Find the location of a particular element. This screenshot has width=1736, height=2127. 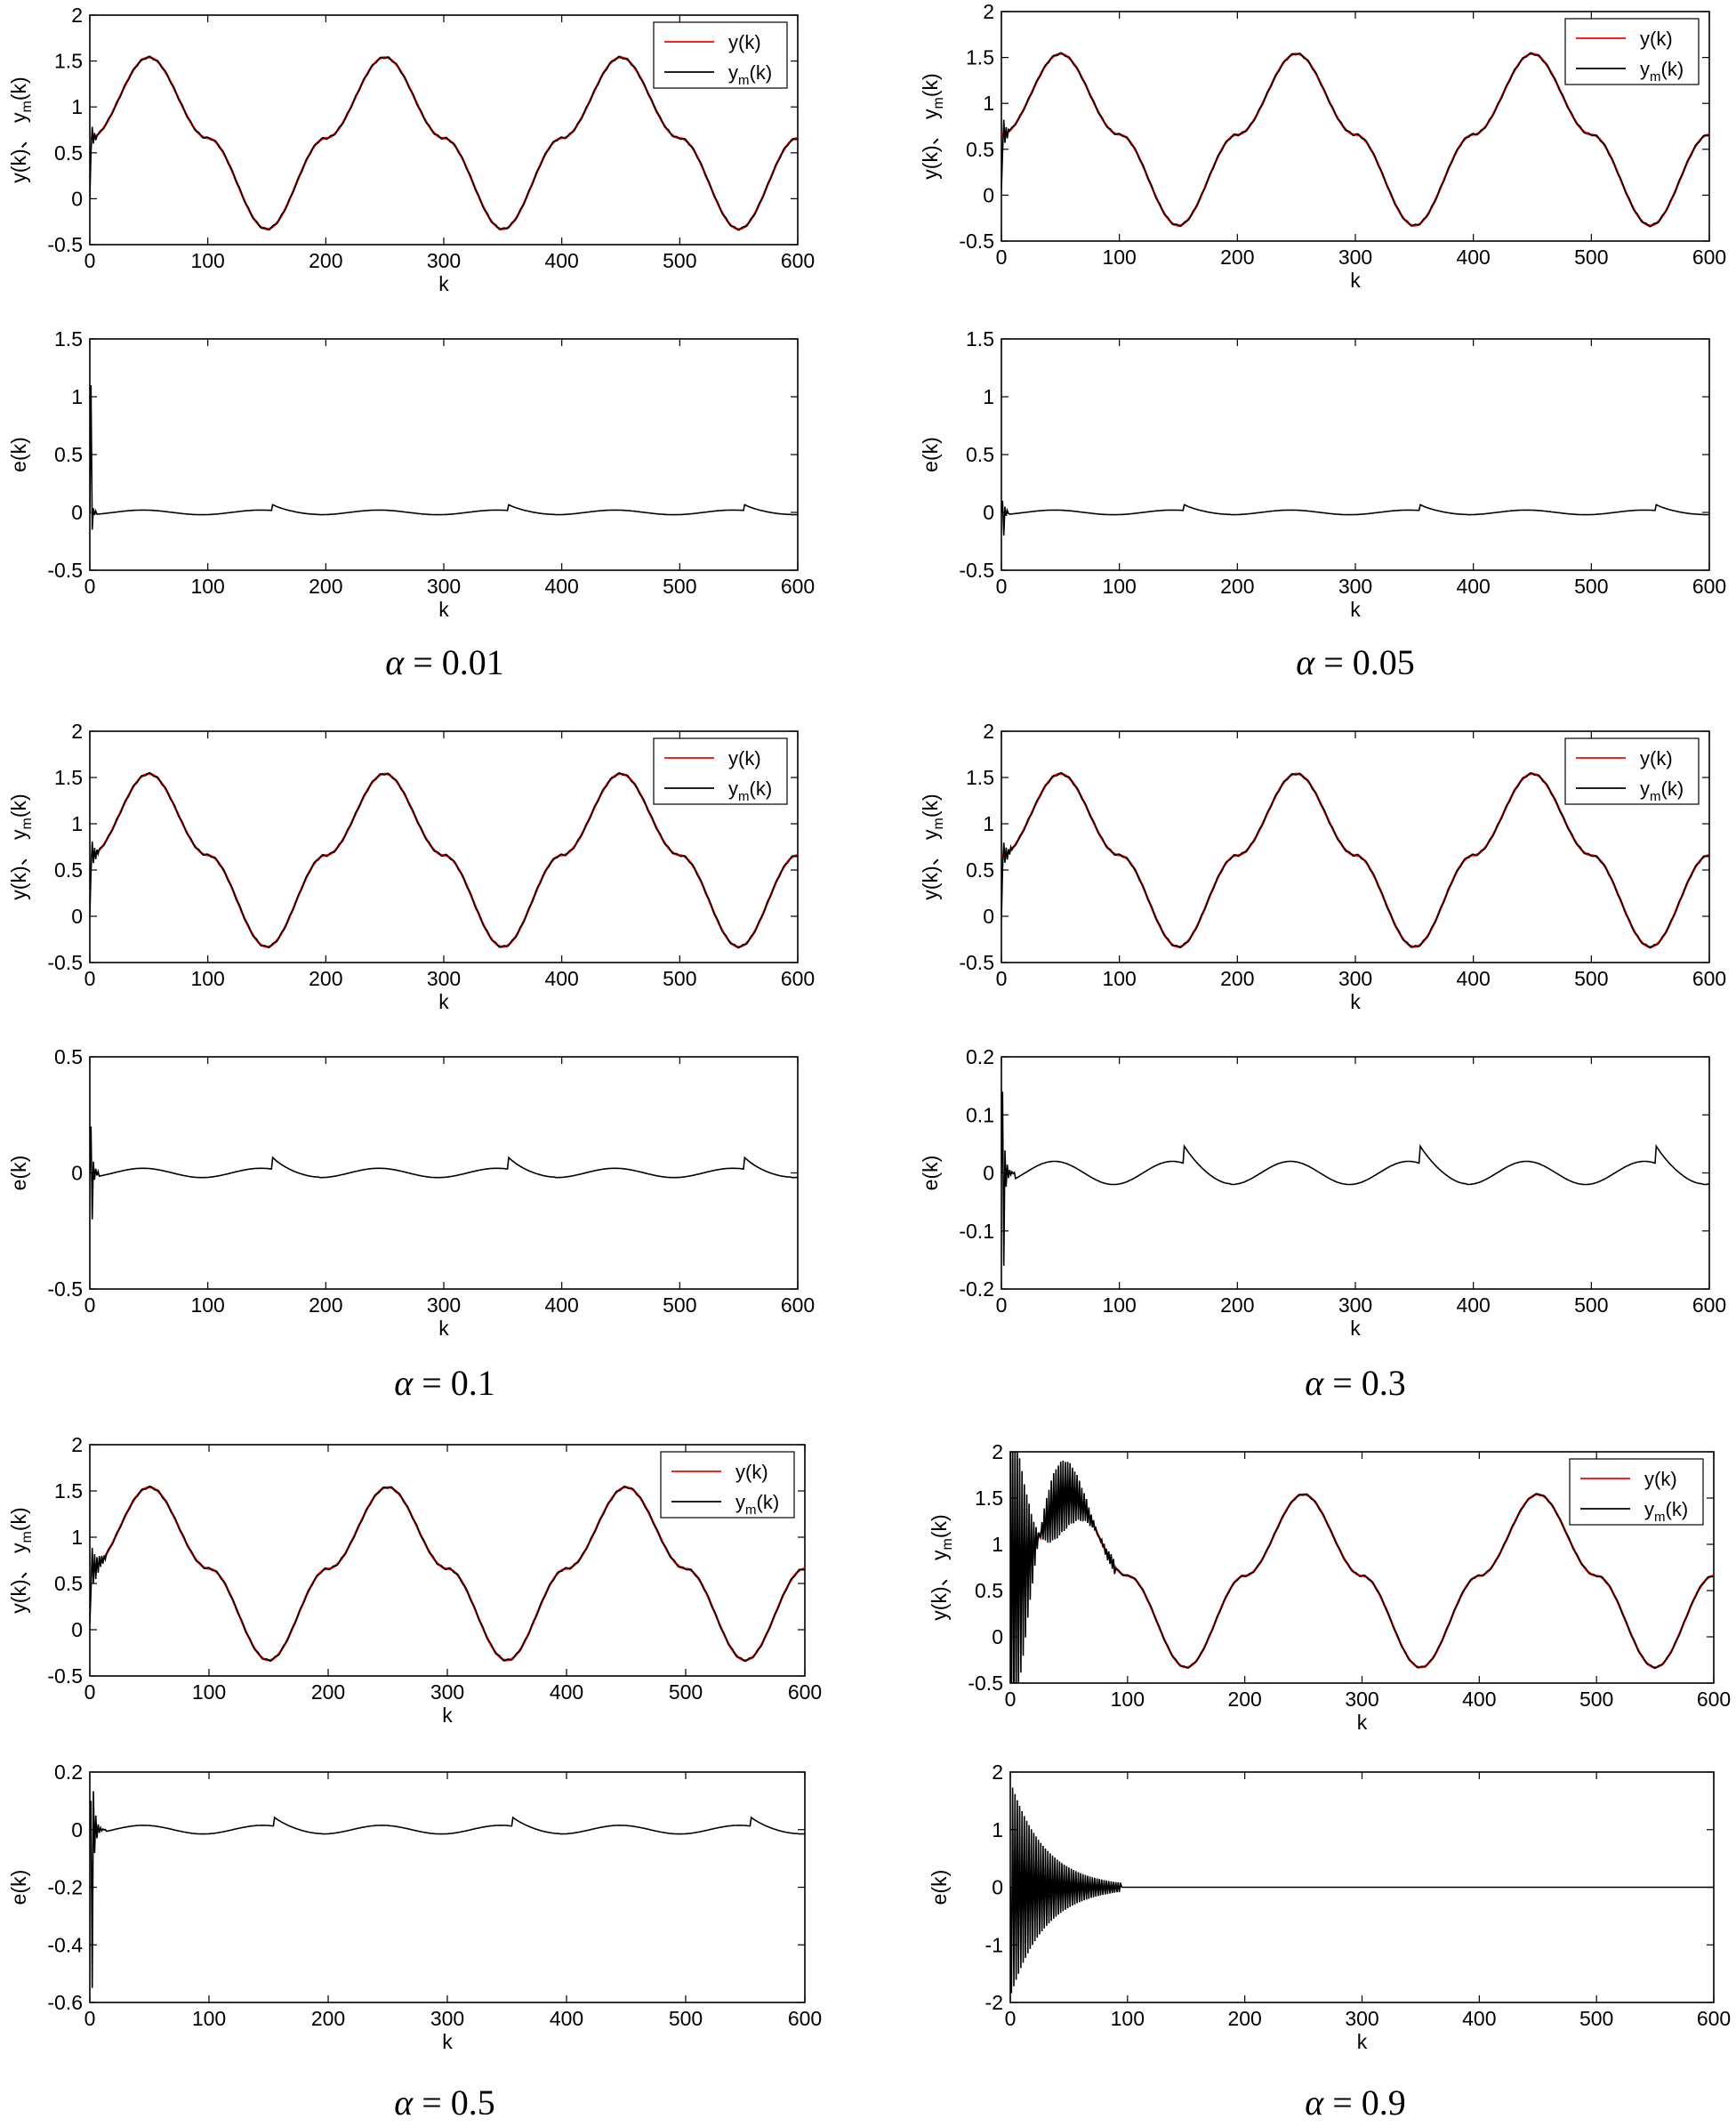

y-tick-label: -0.2 is located at coordinates (976, 1289).